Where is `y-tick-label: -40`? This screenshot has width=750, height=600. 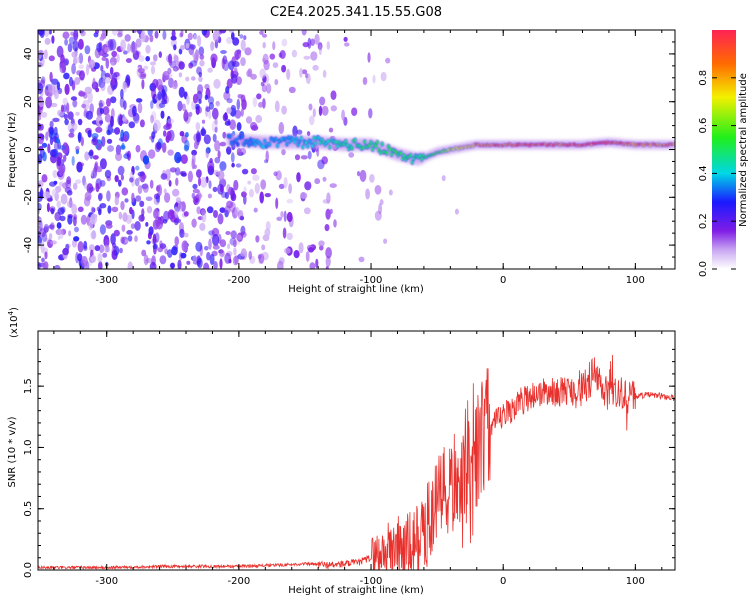
y-tick-label: -40 is located at coordinates (28, 245).